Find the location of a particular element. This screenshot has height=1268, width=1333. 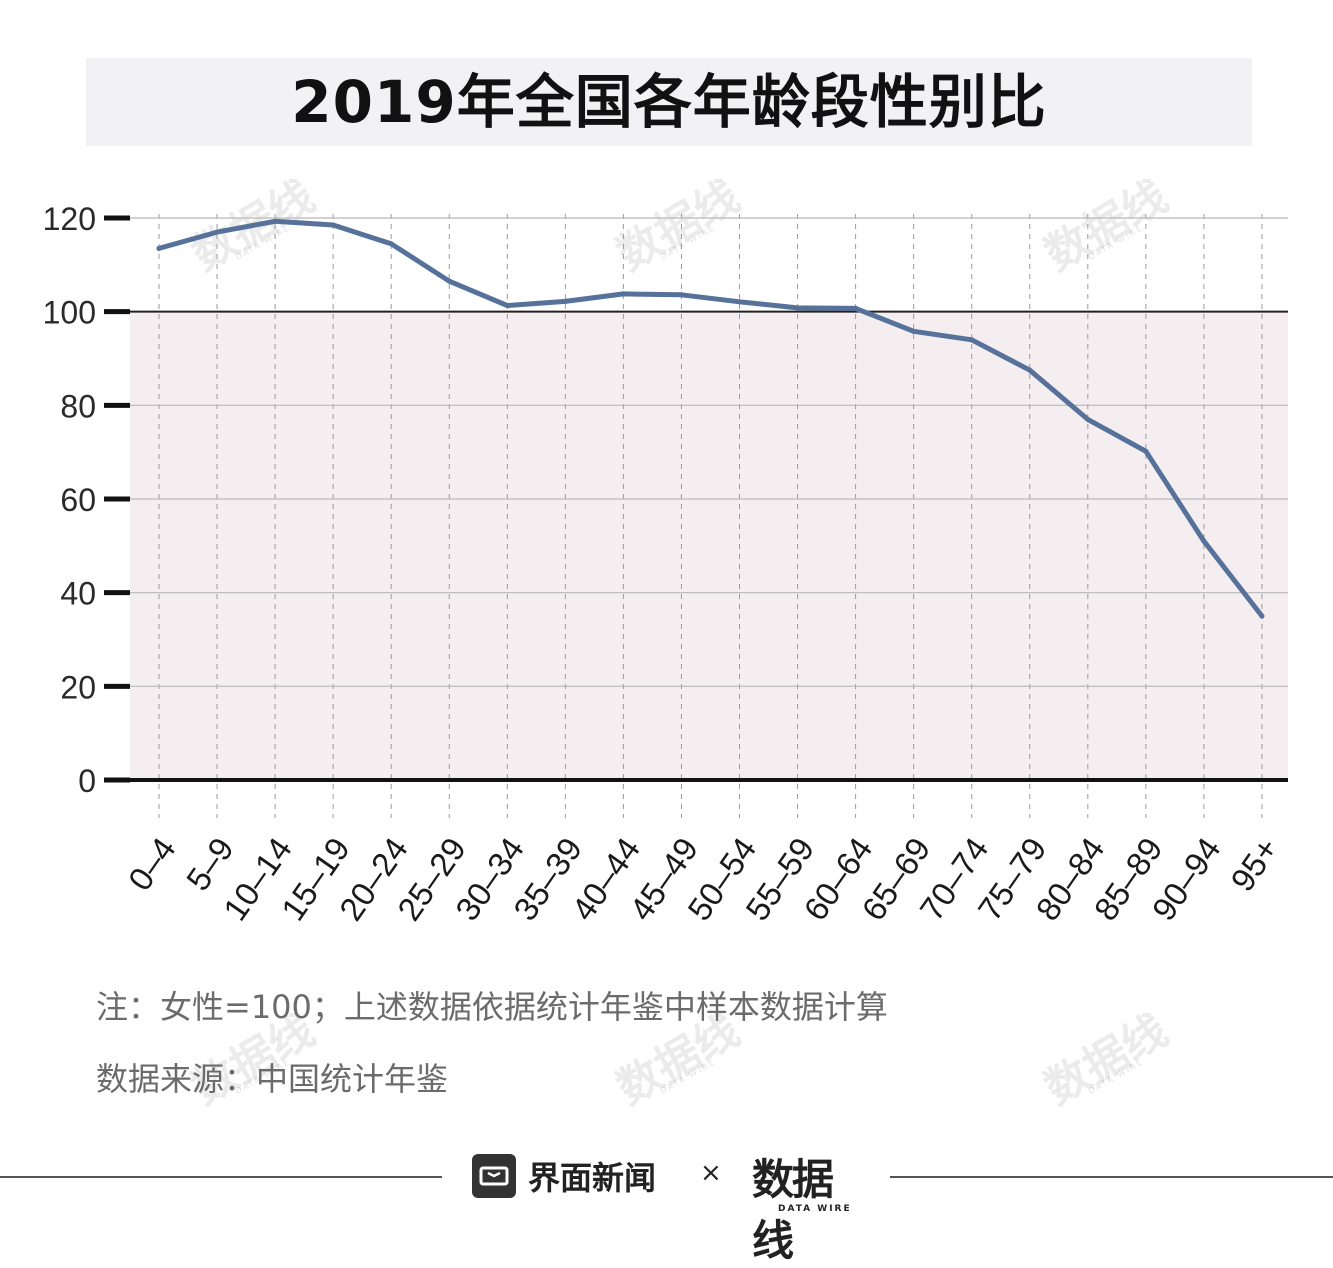

brand-jiemian: 界面新闻 is located at coordinates (564, 1176).